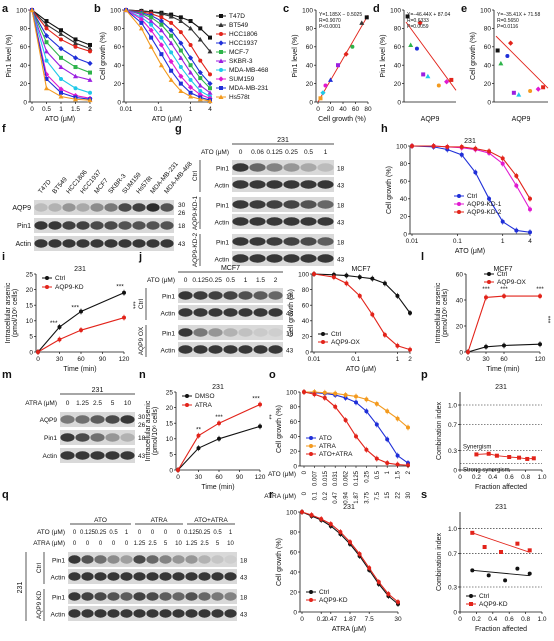 The image size is (554, 641). I want to click on x-tick-label: 0.4, so click(492, 477).